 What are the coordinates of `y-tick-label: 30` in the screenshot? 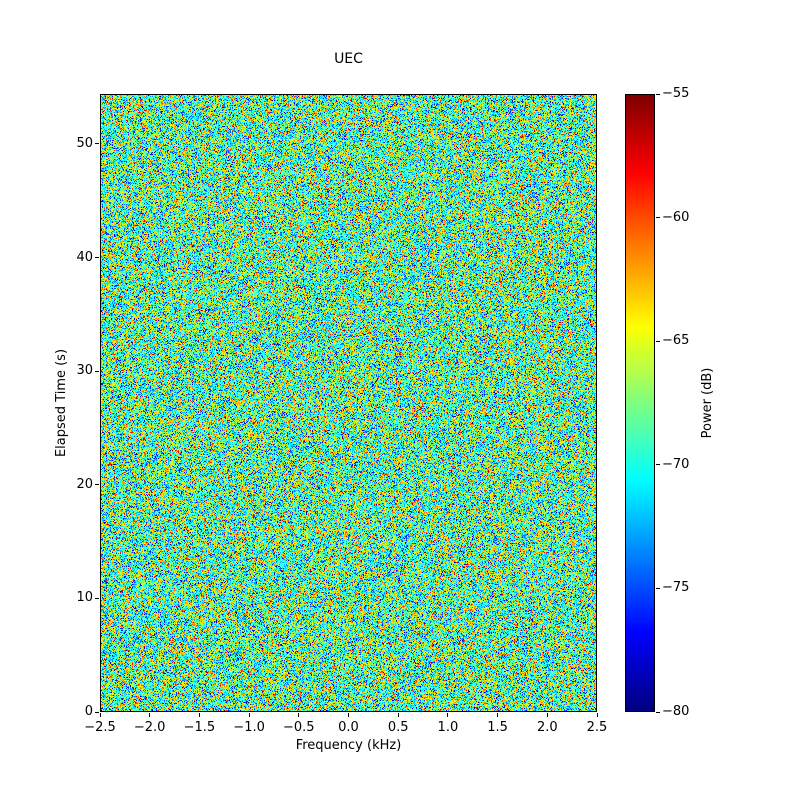 It's located at (84, 371).